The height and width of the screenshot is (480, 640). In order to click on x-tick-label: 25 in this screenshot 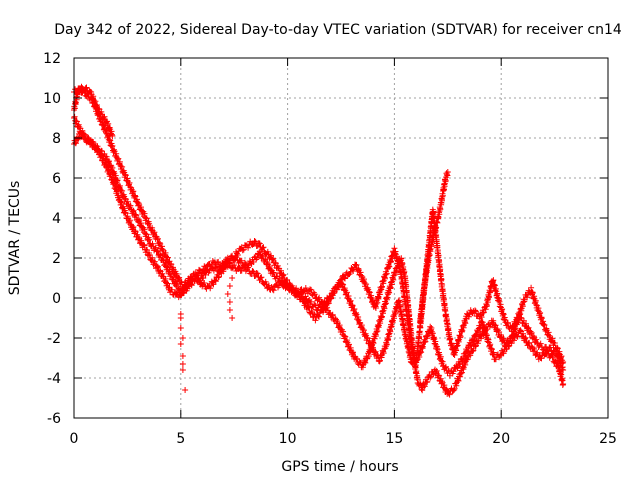, I will do `click(608, 439)`.